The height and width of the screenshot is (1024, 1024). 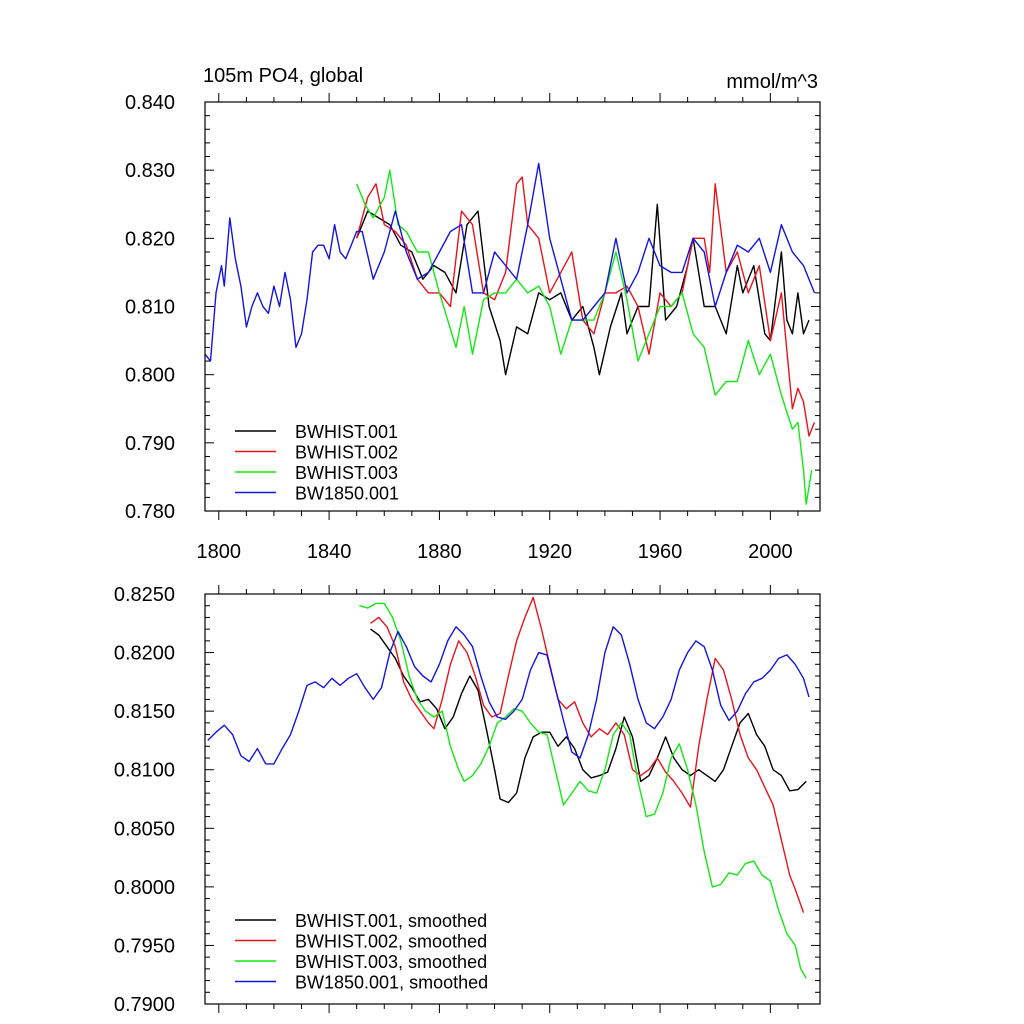 What do you see at coordinates (144, 595) in the screenshot?
I see `bottom-y-tick-label: 0.8250` at bounding box center [144, 595].